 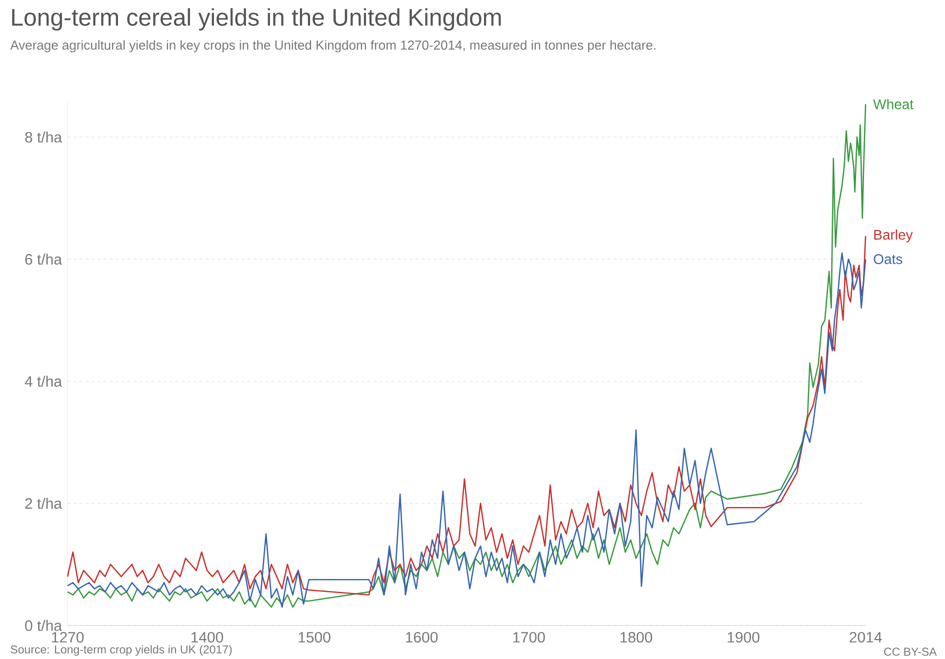 What do you see at coordinates (333, 46) in the screenshot?
I see `chart-subtitle: Average agricultural yields in key crops in the United Kingdom from 1270-2014, measured in tonnes per hectare.` at bounding box center [333, 46].